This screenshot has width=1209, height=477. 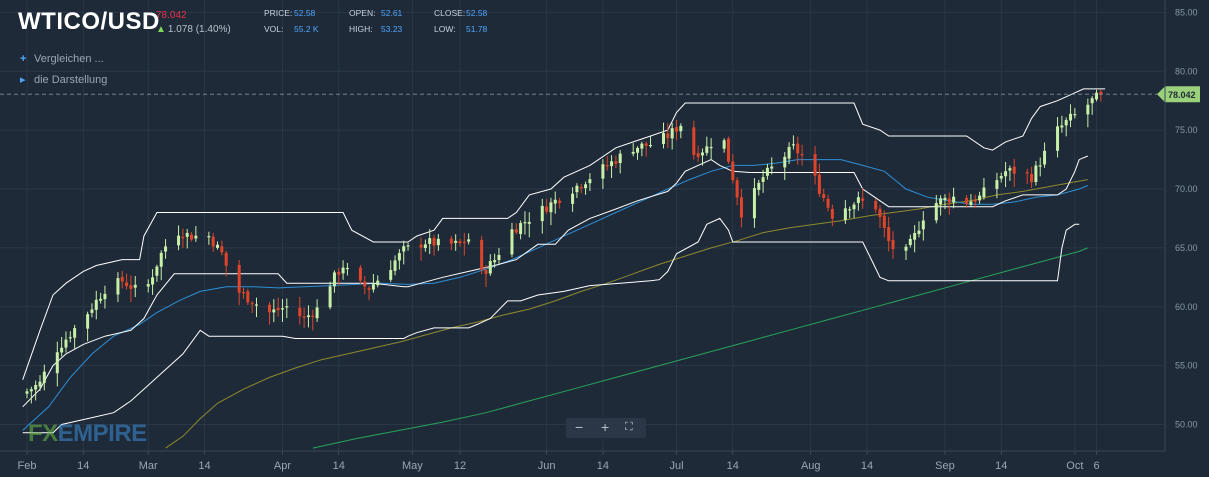 What do you see at coordinates (102, 433) in the screenshot?
I see `logo-empire: EMPIRE` at bounding box center [102, 433].